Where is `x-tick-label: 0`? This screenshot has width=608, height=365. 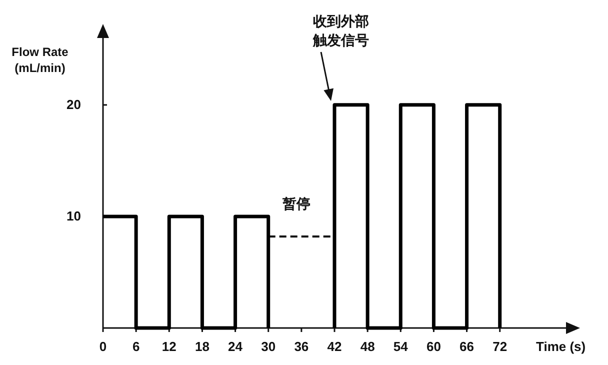 x-tick-label: 0 is located at coordinates (103, 346).